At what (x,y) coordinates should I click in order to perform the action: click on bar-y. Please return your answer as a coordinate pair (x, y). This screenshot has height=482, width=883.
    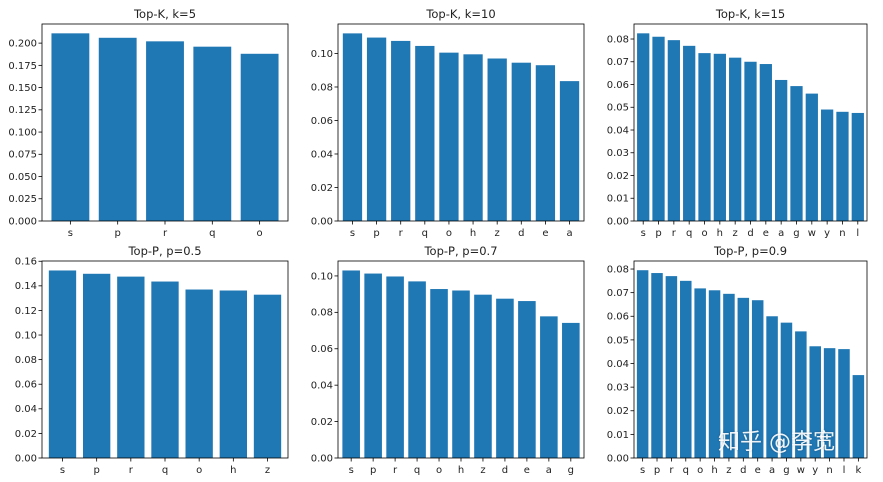
    Looking at the image, I should click on (827, 165).